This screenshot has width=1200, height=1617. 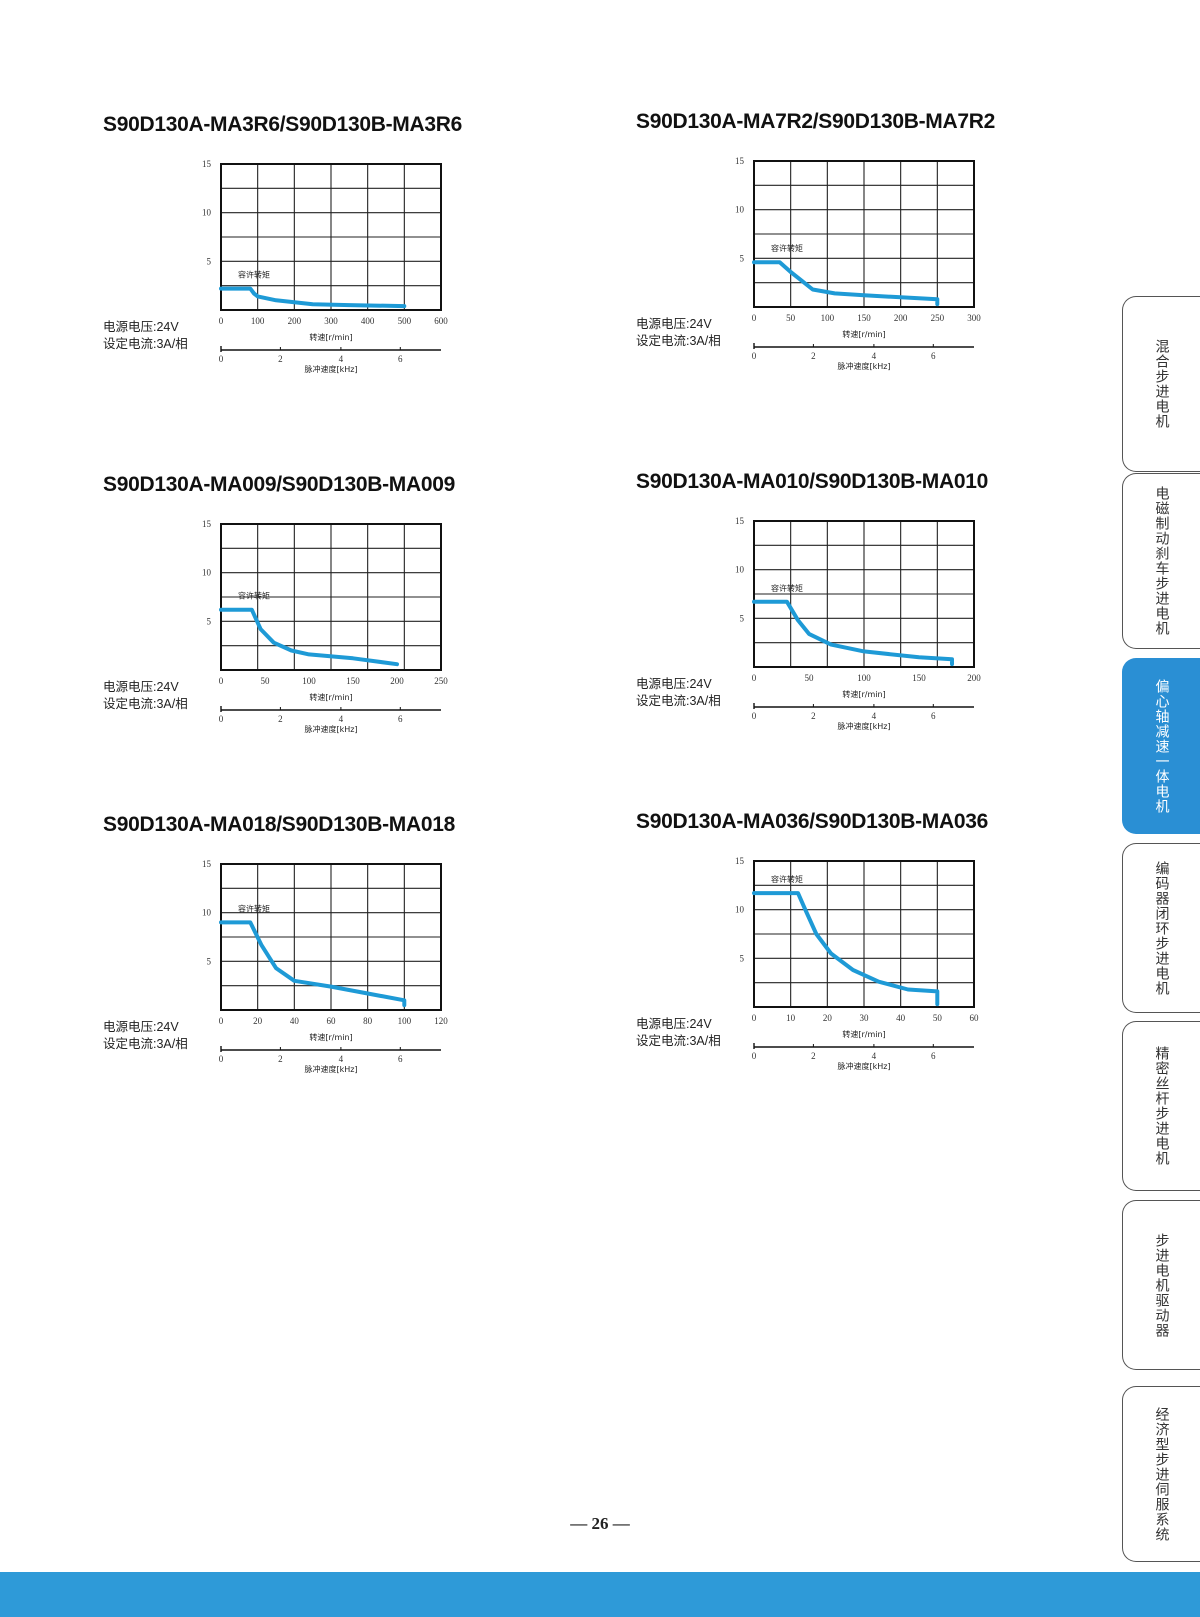 What do you see at coordinates (441, 321) in the screenshot?
I see `x-tick-label: 600` at bounding box center [441, 321].